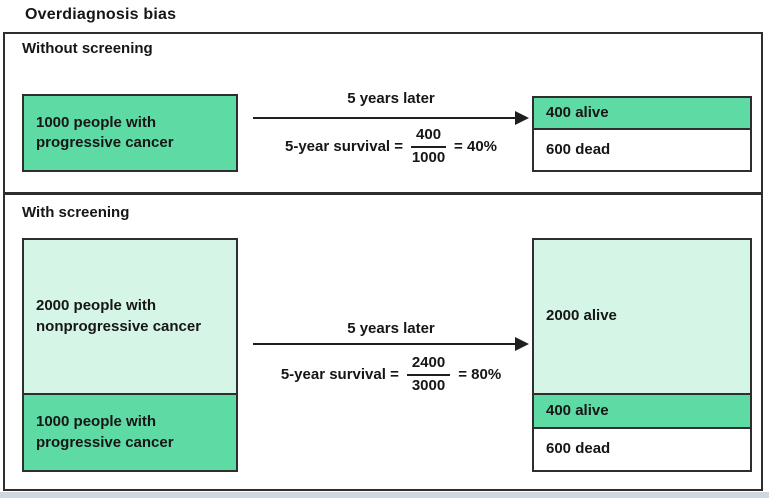 The width and height of the screenshot is (769, 498). I want to click on footer-strip, so click(384, 495).